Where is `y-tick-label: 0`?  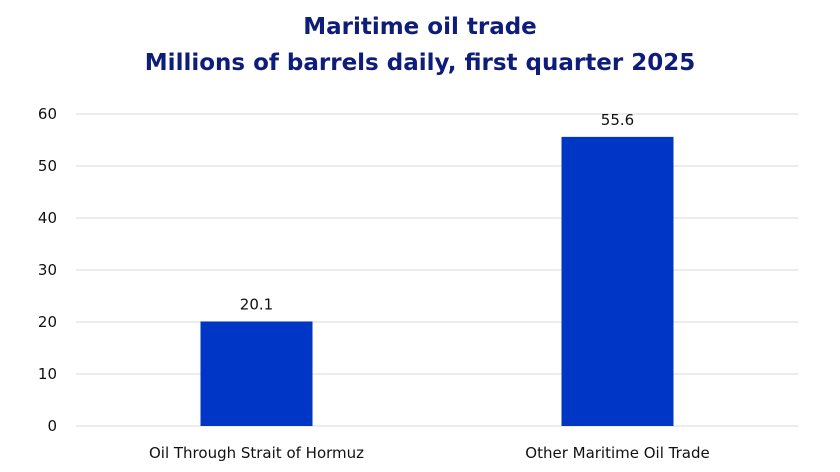
y-tick-label: 0 is located at coordinates (52, 426).